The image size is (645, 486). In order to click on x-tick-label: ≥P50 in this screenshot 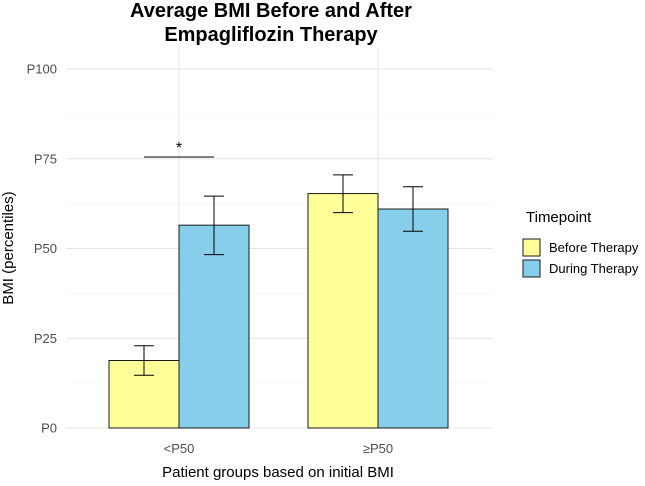, I will do `click(378, 448)`.